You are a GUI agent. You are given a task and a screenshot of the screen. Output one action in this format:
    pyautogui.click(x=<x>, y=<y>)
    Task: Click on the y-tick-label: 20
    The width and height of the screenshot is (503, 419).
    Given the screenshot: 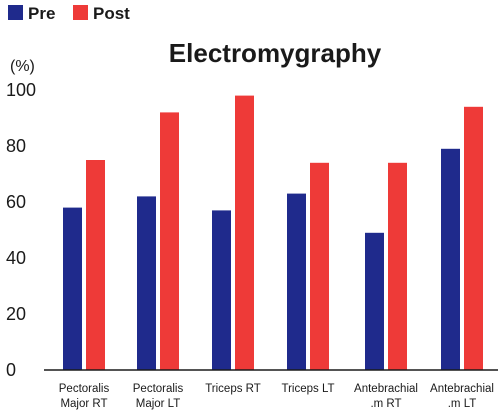 What is the action you would take?
    pyautogui.click(x=16, y=314)
    